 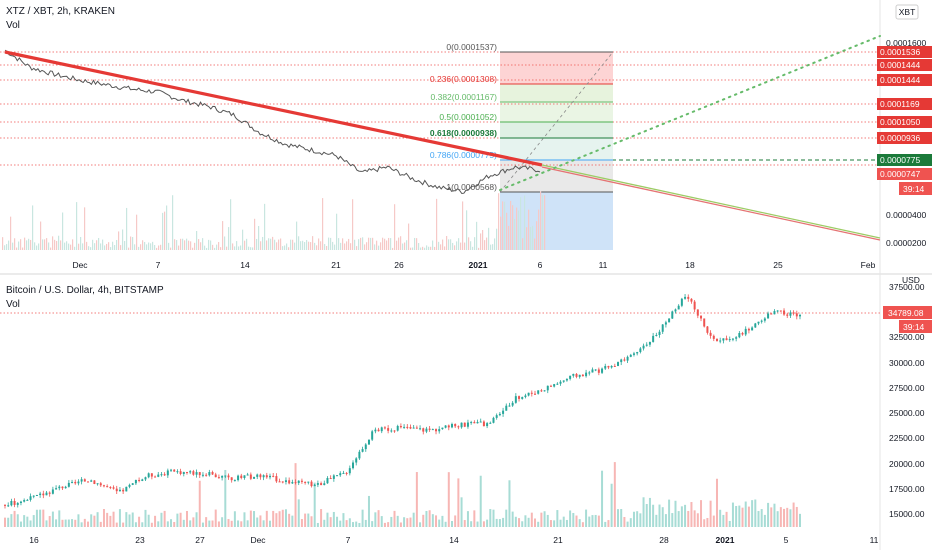 I want to click on top-currency-button, so click(x=907, y=12).